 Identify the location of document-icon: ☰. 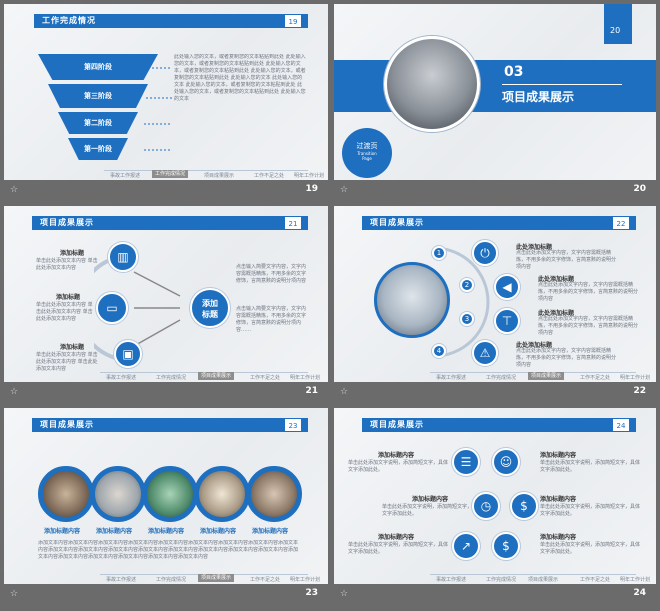
(466, 462).